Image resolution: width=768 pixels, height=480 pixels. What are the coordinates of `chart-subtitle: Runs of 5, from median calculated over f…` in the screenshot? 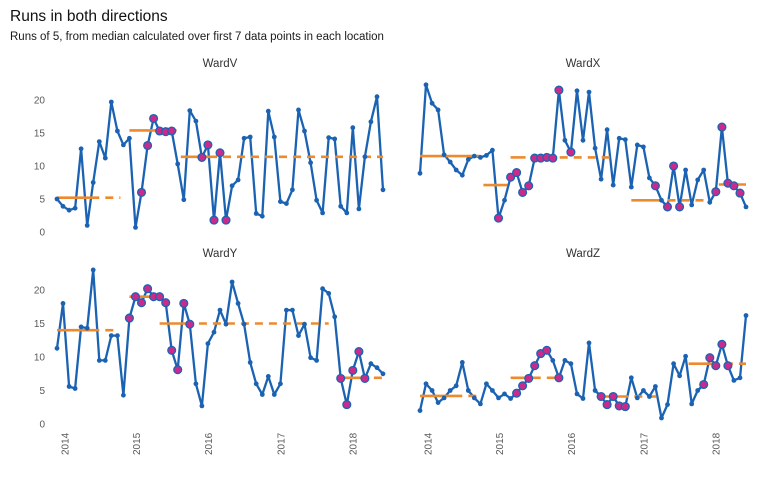 It's located at (197, 37).